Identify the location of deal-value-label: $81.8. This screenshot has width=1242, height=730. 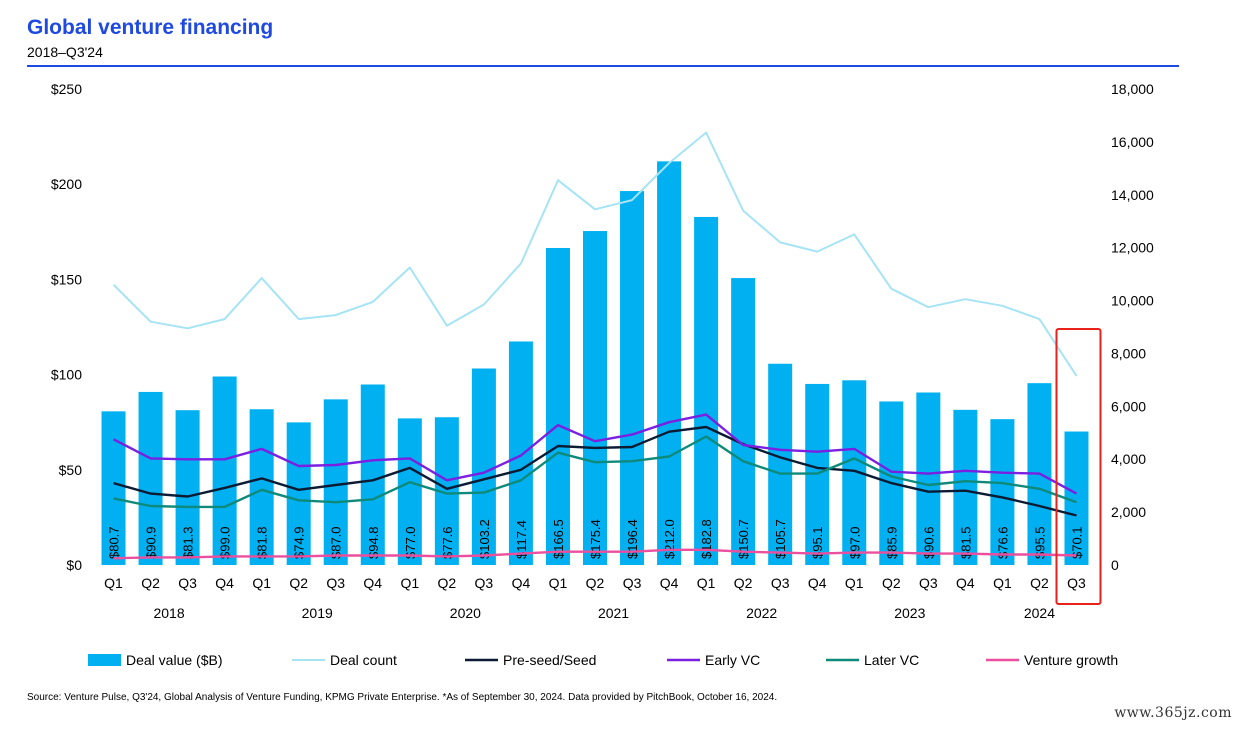
(262, 542).